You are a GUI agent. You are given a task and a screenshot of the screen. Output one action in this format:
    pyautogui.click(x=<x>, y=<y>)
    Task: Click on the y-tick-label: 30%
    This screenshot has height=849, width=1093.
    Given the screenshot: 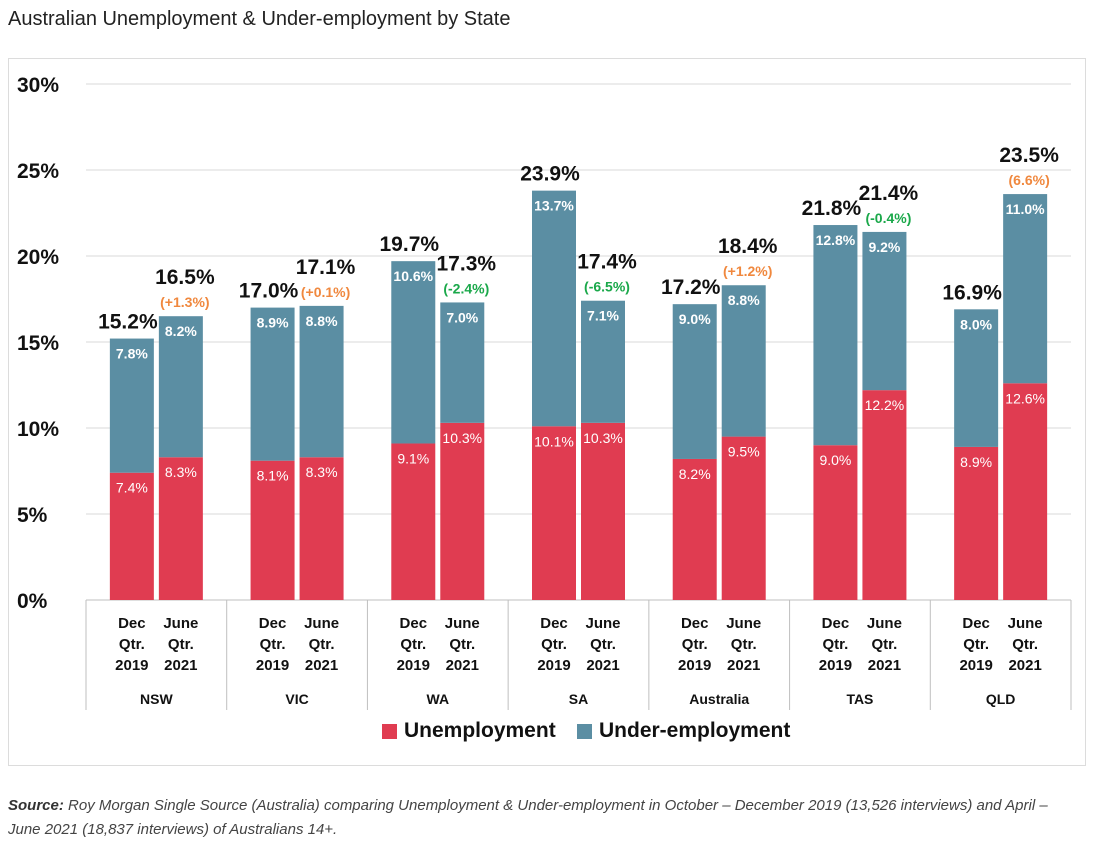 What is the action you would take?
    pyautogui.click(x=38, y=85)
    